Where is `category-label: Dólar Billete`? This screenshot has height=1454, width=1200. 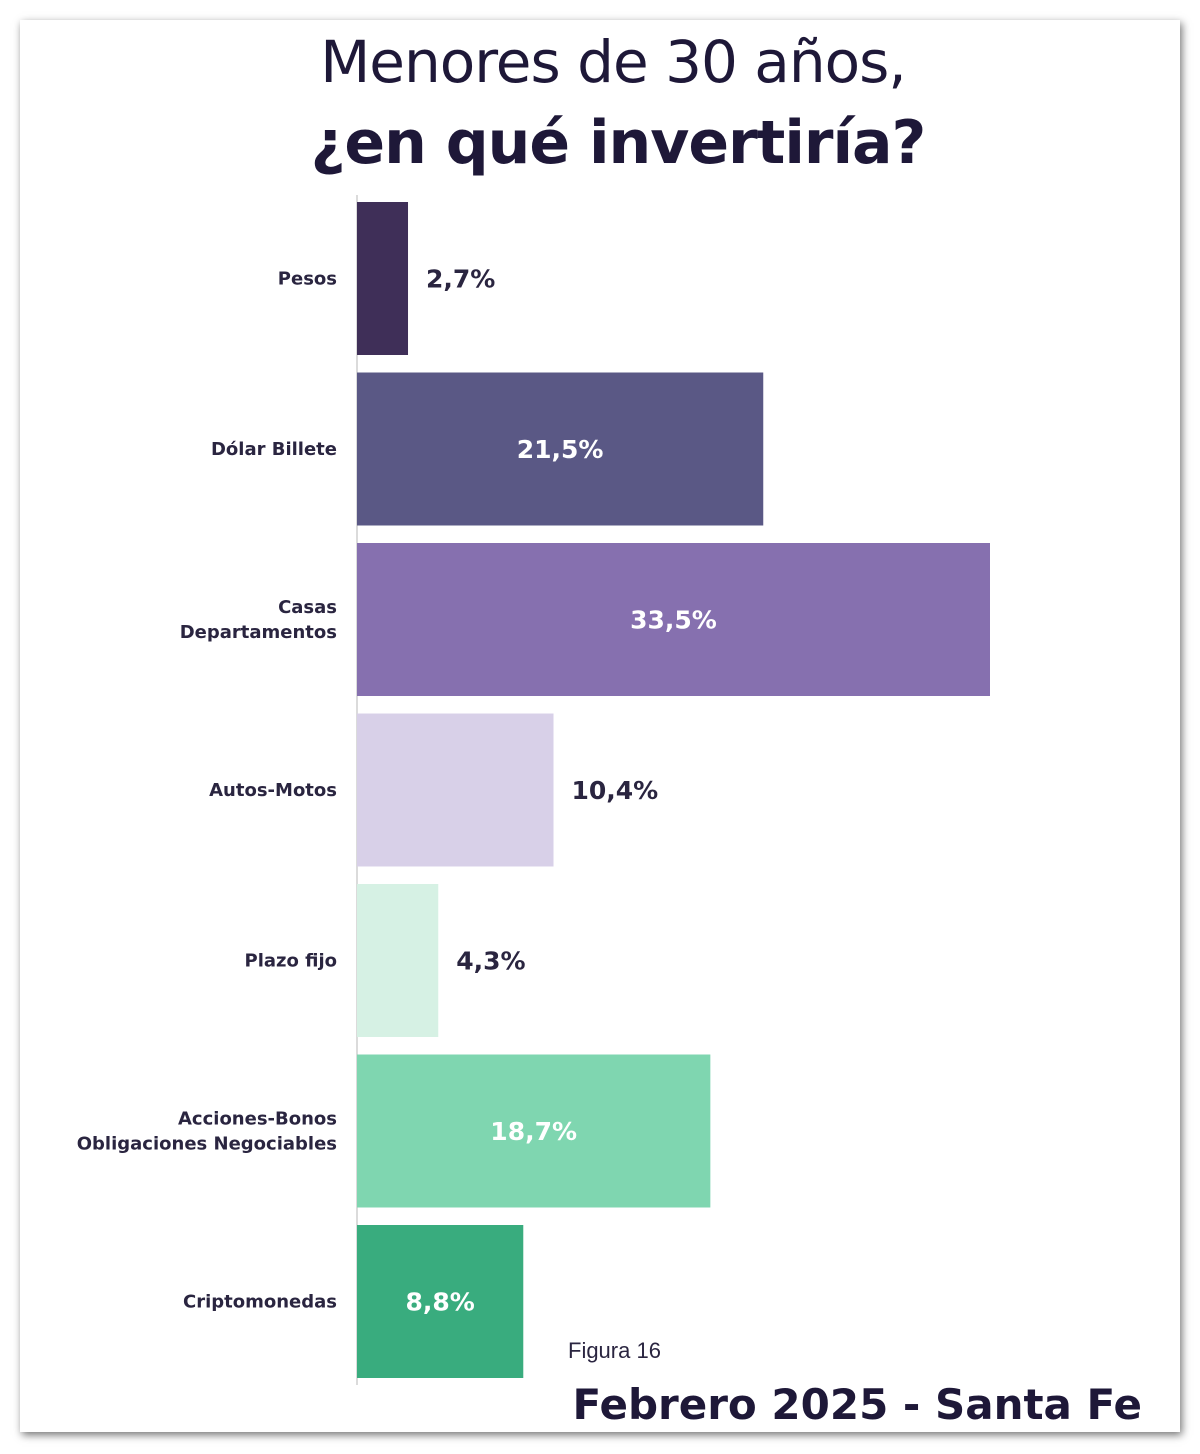
category-label: Dólar Billete is located at coordinates (274, 449).